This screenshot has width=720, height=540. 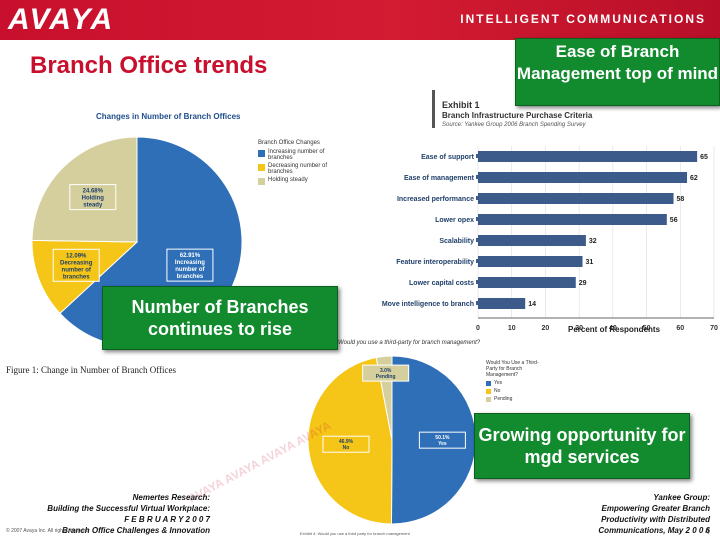 I want to click on pie2-legend-item: No, so click(x=513, y=391).